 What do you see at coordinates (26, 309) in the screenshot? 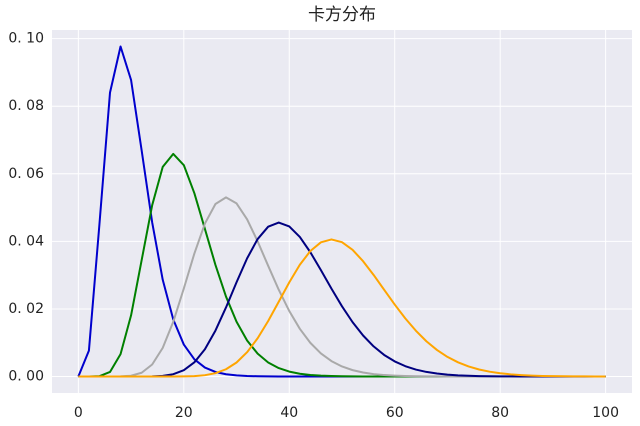
I see `y-tick-label: 0. 02` at bounding box center [26, 309].